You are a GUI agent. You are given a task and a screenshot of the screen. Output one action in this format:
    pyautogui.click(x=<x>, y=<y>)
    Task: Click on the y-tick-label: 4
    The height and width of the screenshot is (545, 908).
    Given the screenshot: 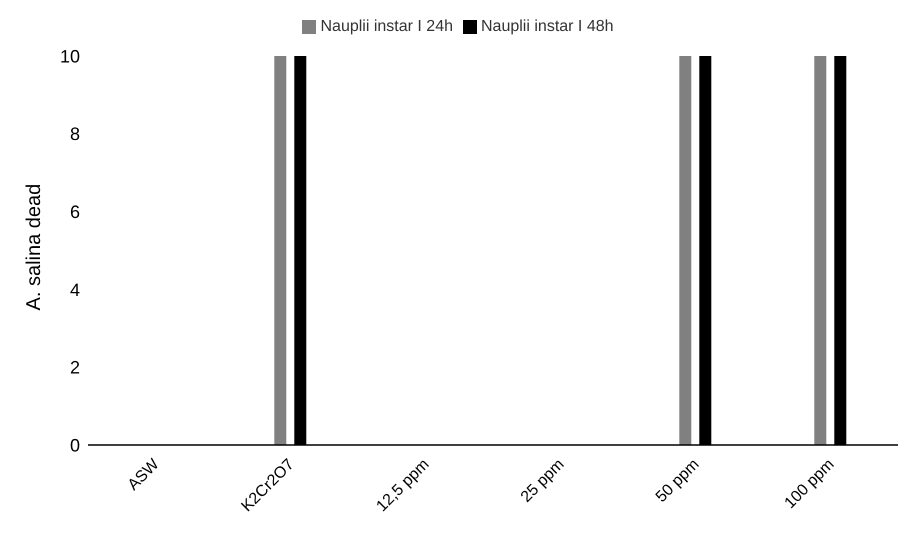 What is the action you would take?
    pyautogui.click(x=75, y=290)
    